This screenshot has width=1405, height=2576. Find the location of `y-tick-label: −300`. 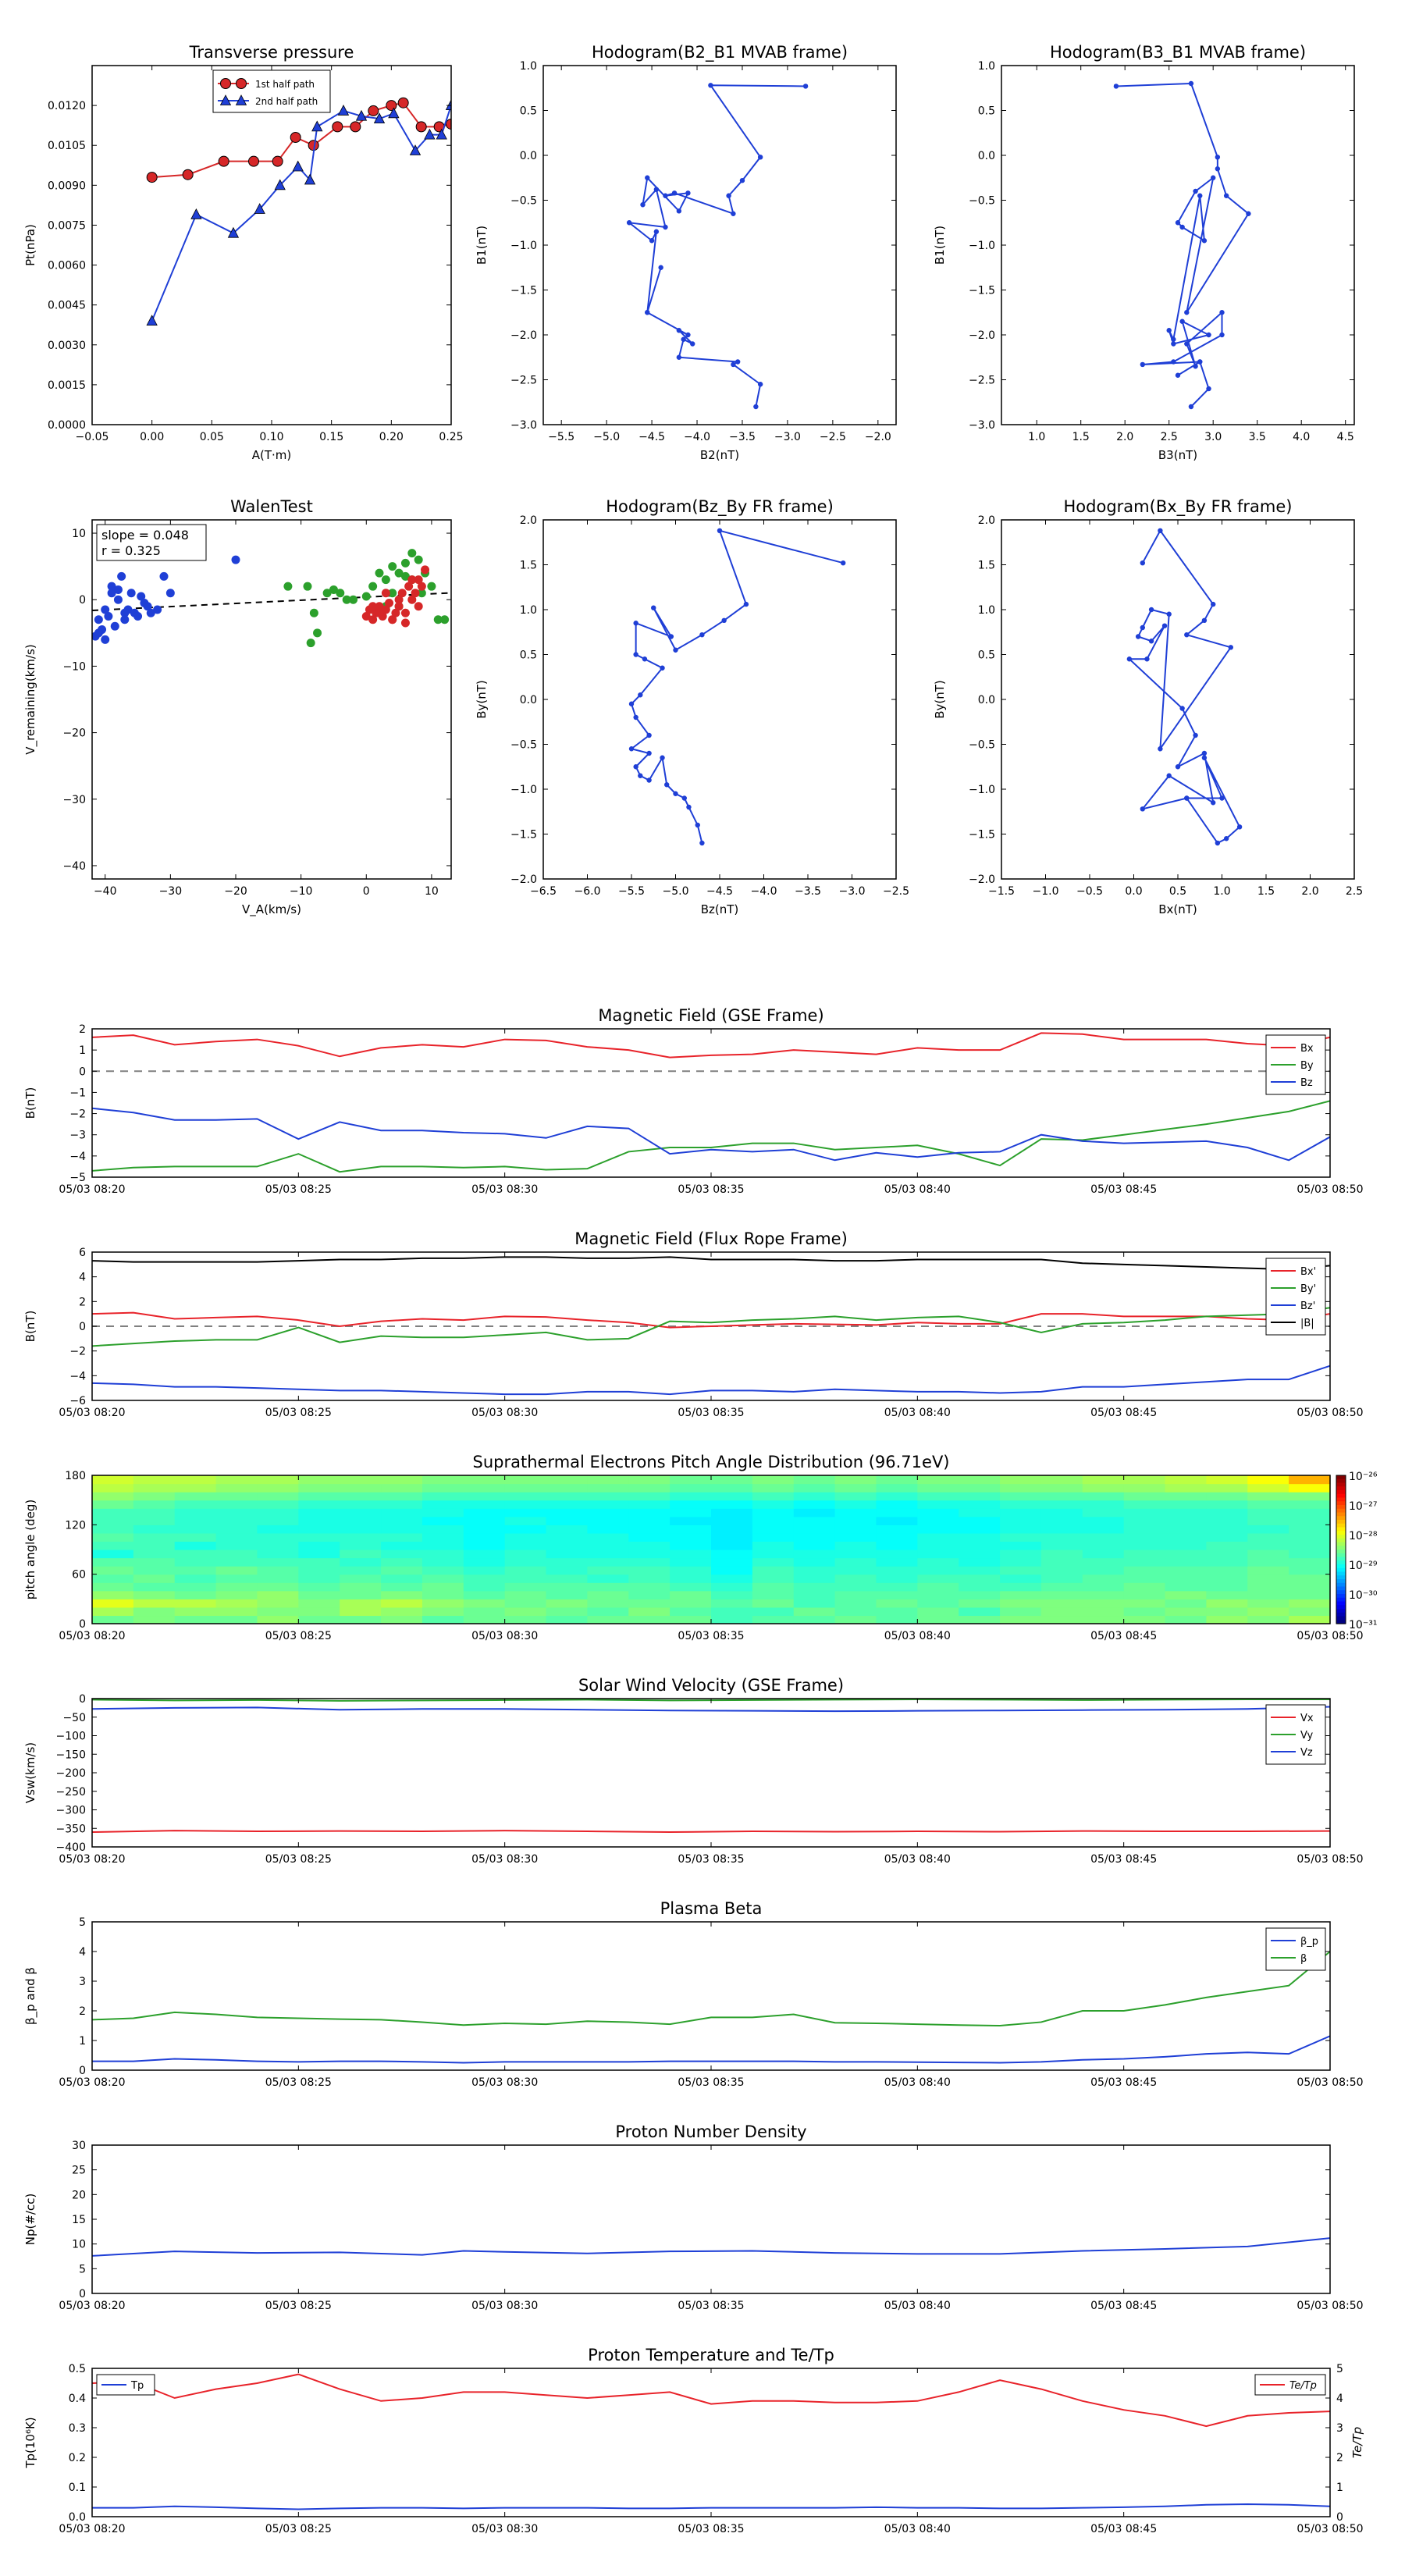

y-tick-label: −300 is located at coordinates (71, 1811).